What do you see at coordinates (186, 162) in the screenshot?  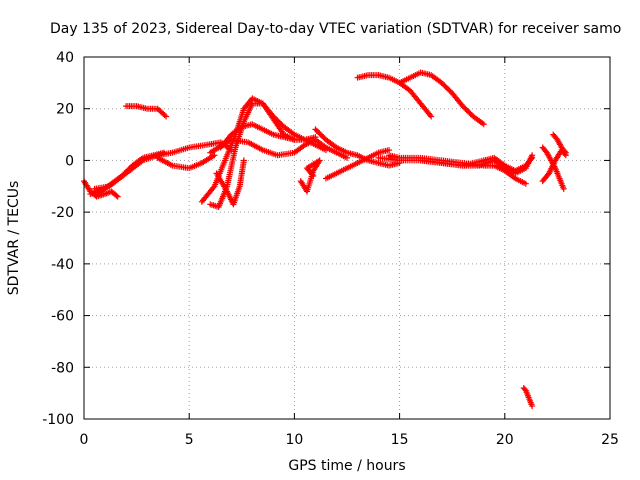 I see `series-arc5` at bounding box center [186, 162].